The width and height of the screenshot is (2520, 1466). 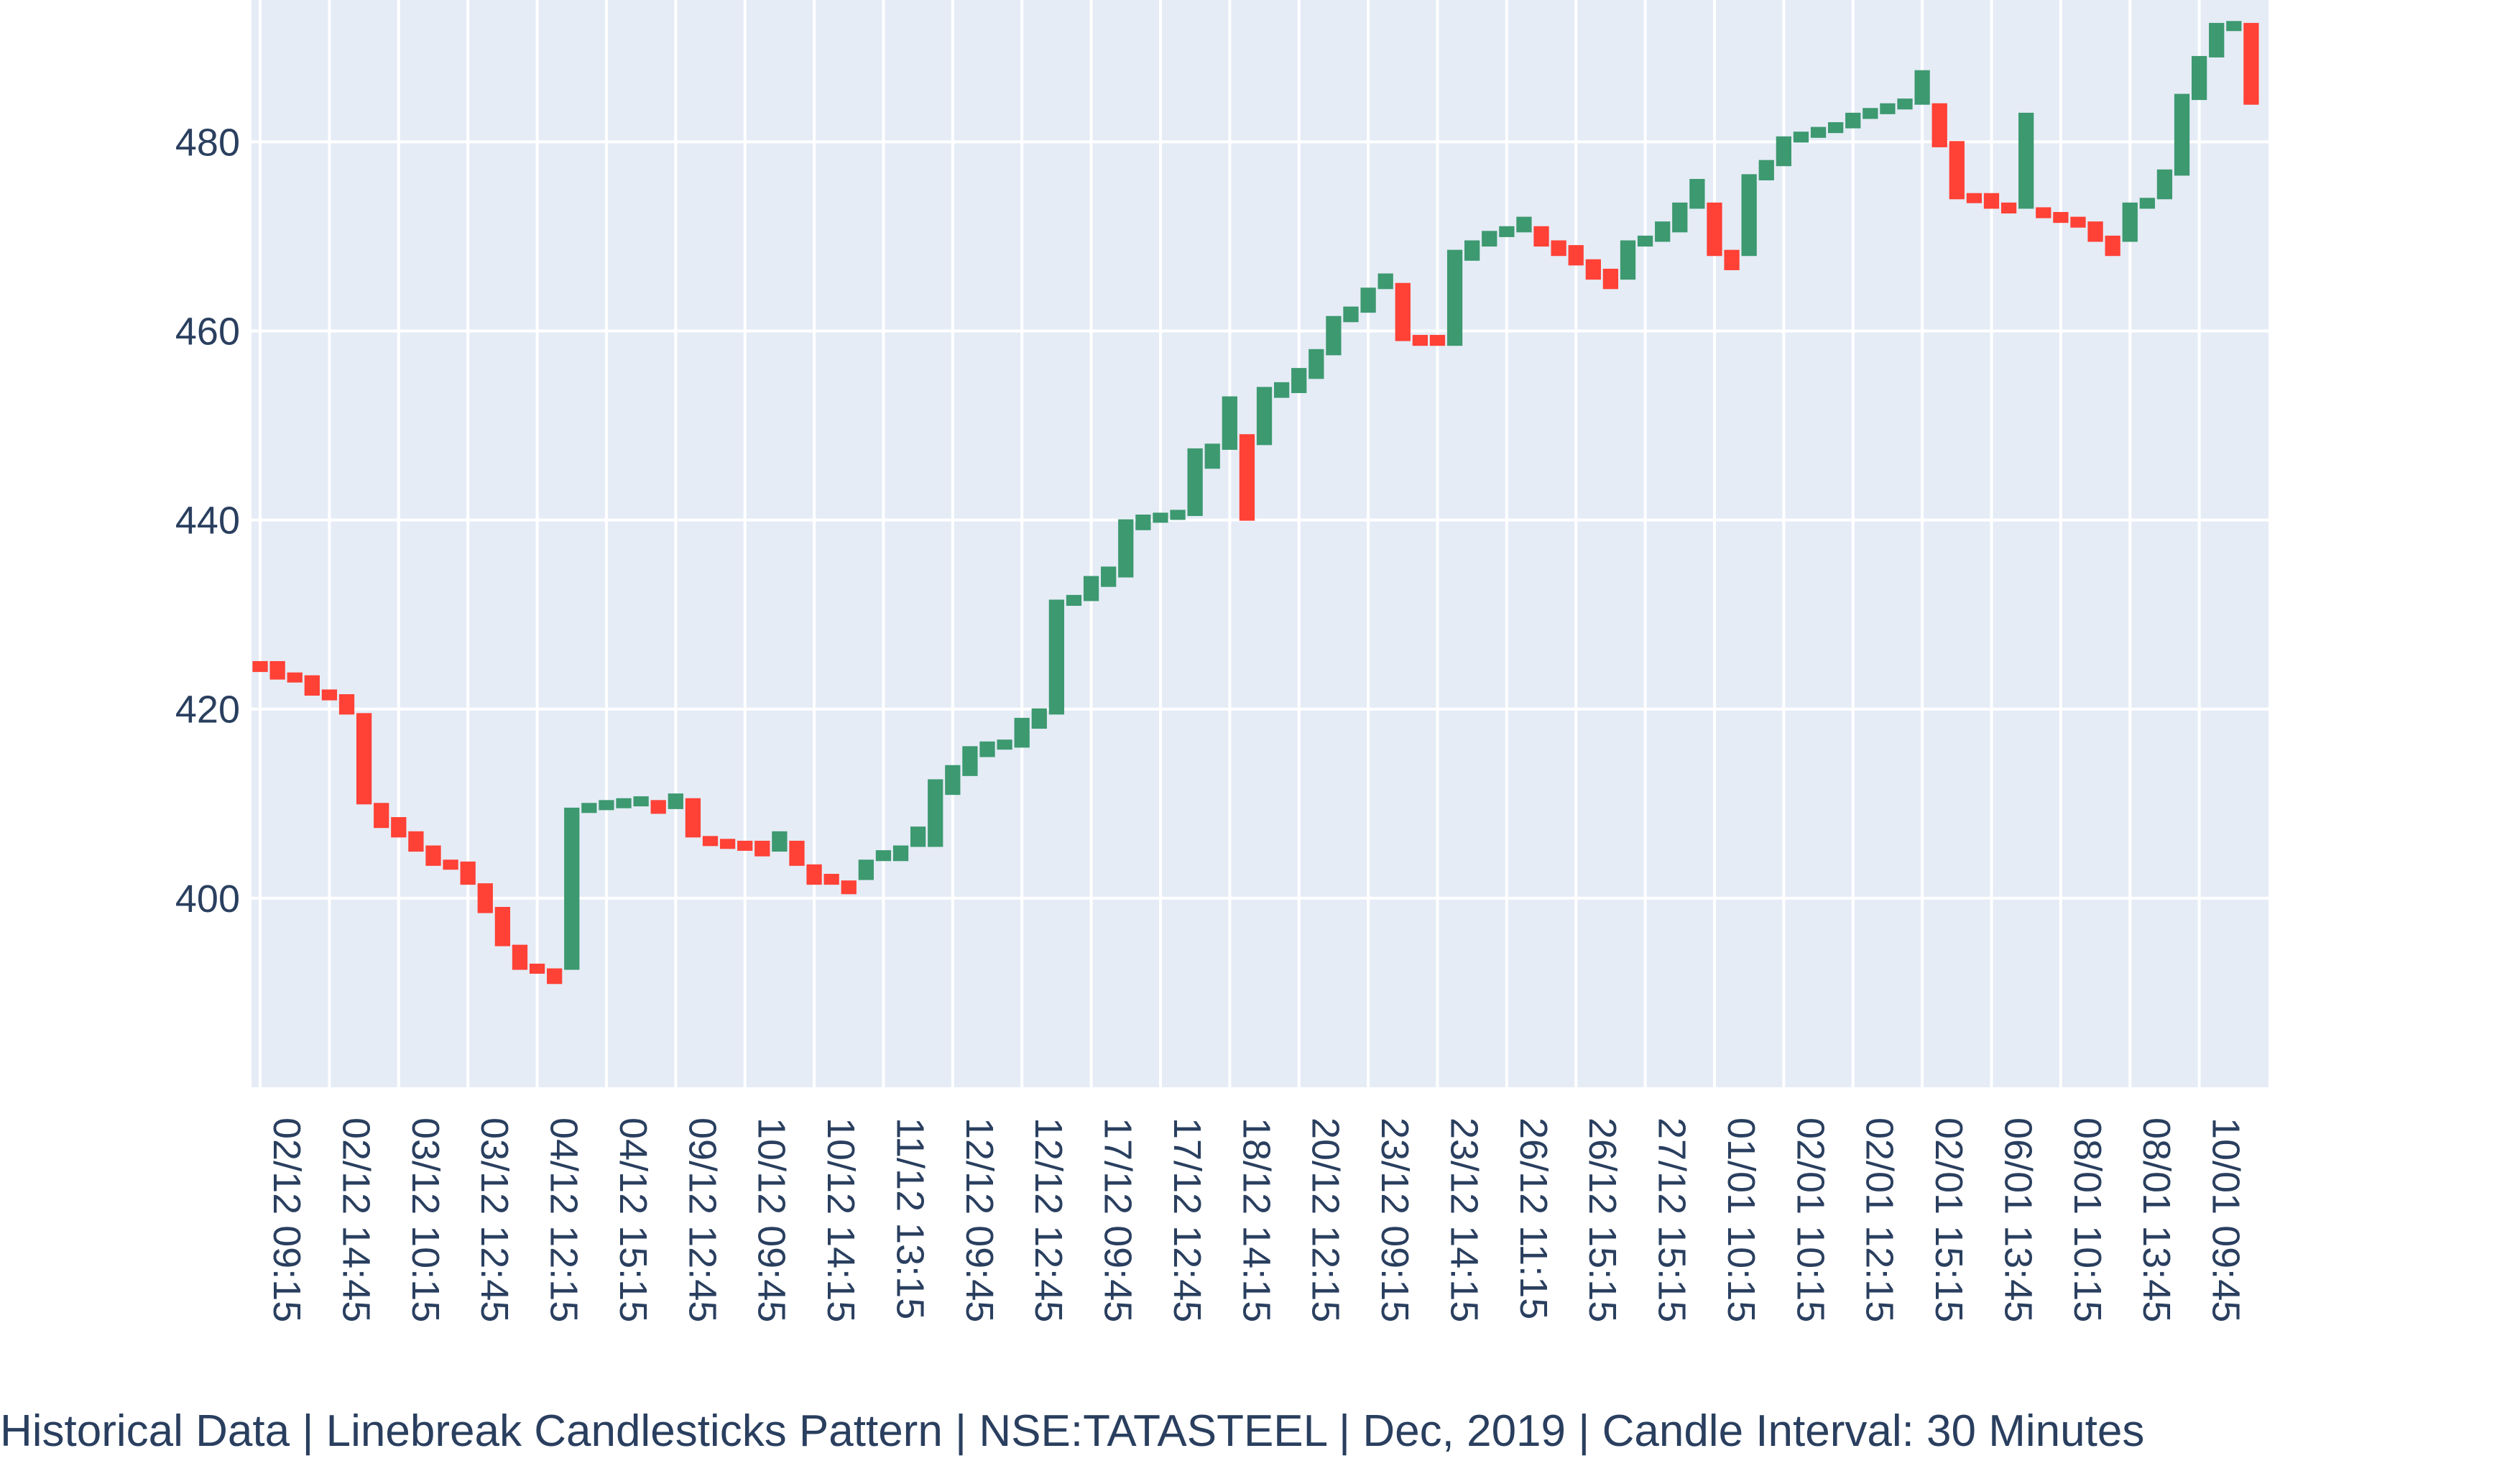 What do you see at coordinates (2226, 1220) in the screenshot?
I see `x-tick-label: 10/01 09:45` at bounding box center [2226, 1220].